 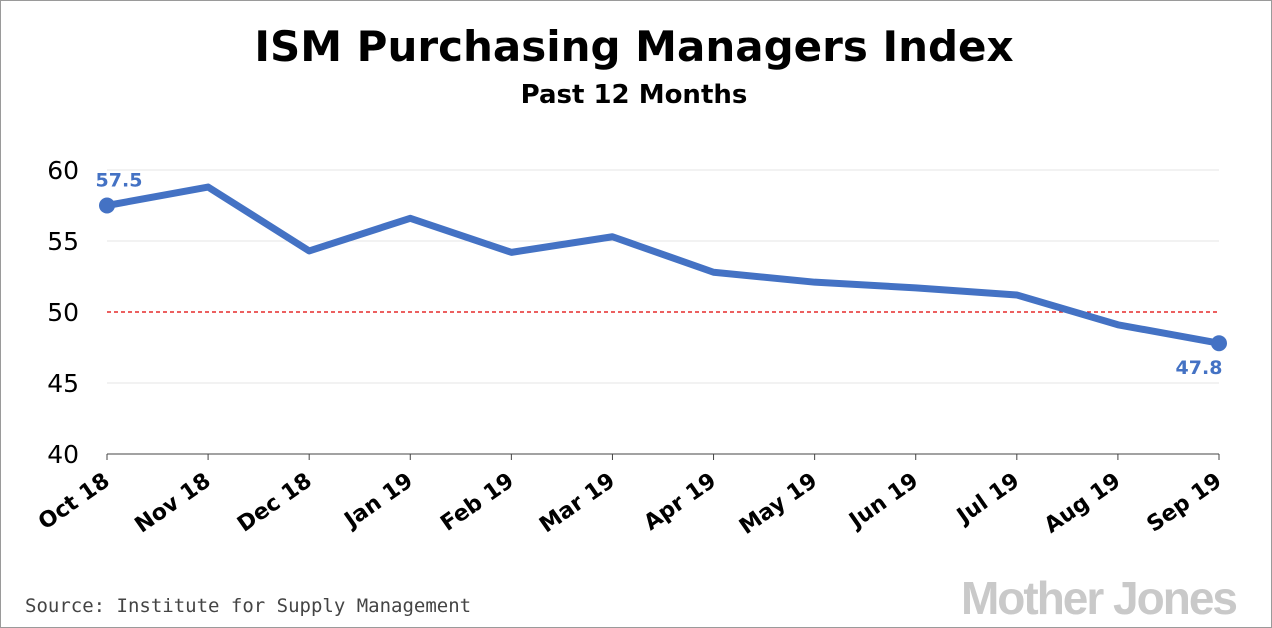 I want to click on y-tick-label: 40, so click(x=63, y=454).